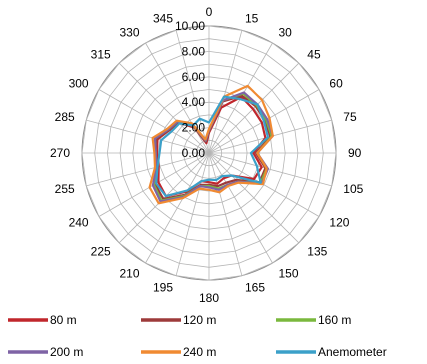 The width and height of the screenshot is (427, 364). What do you see at coordinates (355, 153) in the screenshot?
I see `angle-label: 90` at bounding box center [355, 153].